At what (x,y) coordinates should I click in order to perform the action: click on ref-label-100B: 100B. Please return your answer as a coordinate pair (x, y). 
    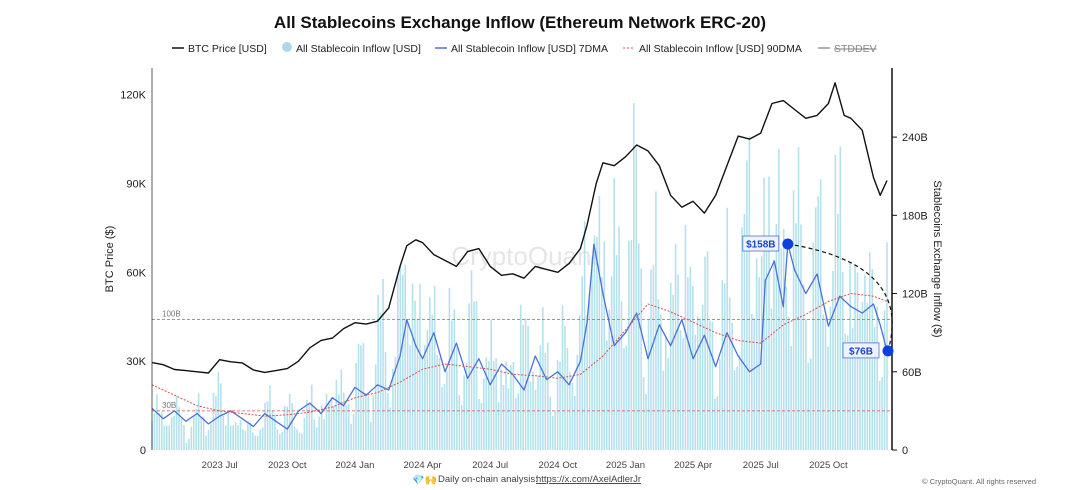
    Looking at the image, I should click on (171, 314).